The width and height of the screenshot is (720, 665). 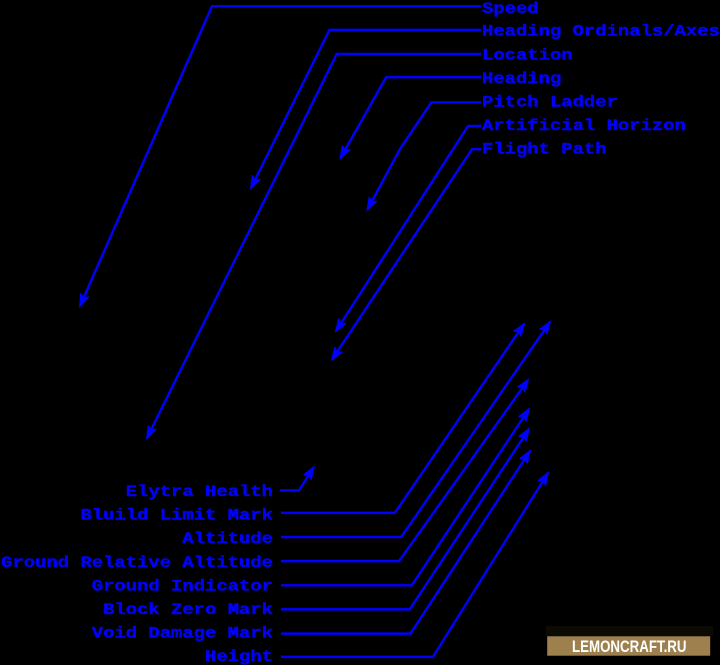 What do you see at coordinates (137, 563) in the screenshot?
I see `svg-text: Ground Relative Altitude` at bounding box center [137, 563].